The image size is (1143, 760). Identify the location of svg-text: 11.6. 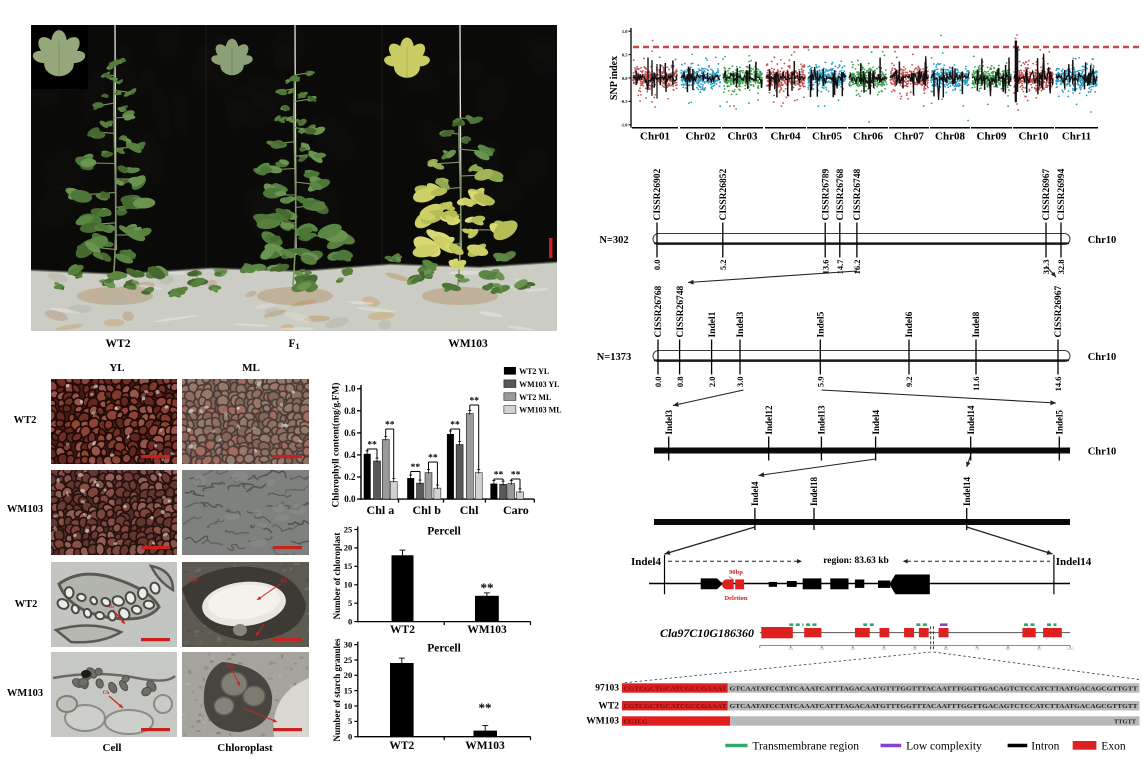
(976, 384).